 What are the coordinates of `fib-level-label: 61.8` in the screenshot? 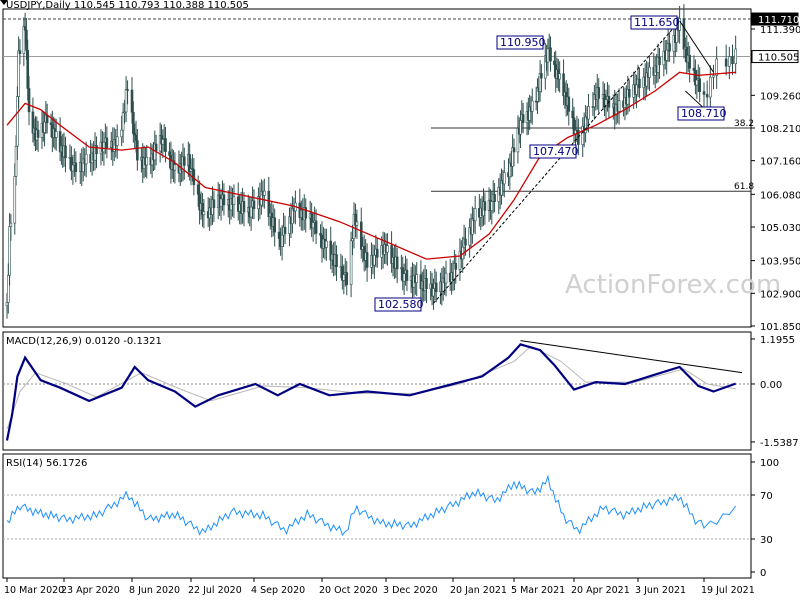 It's located at (744, 187).